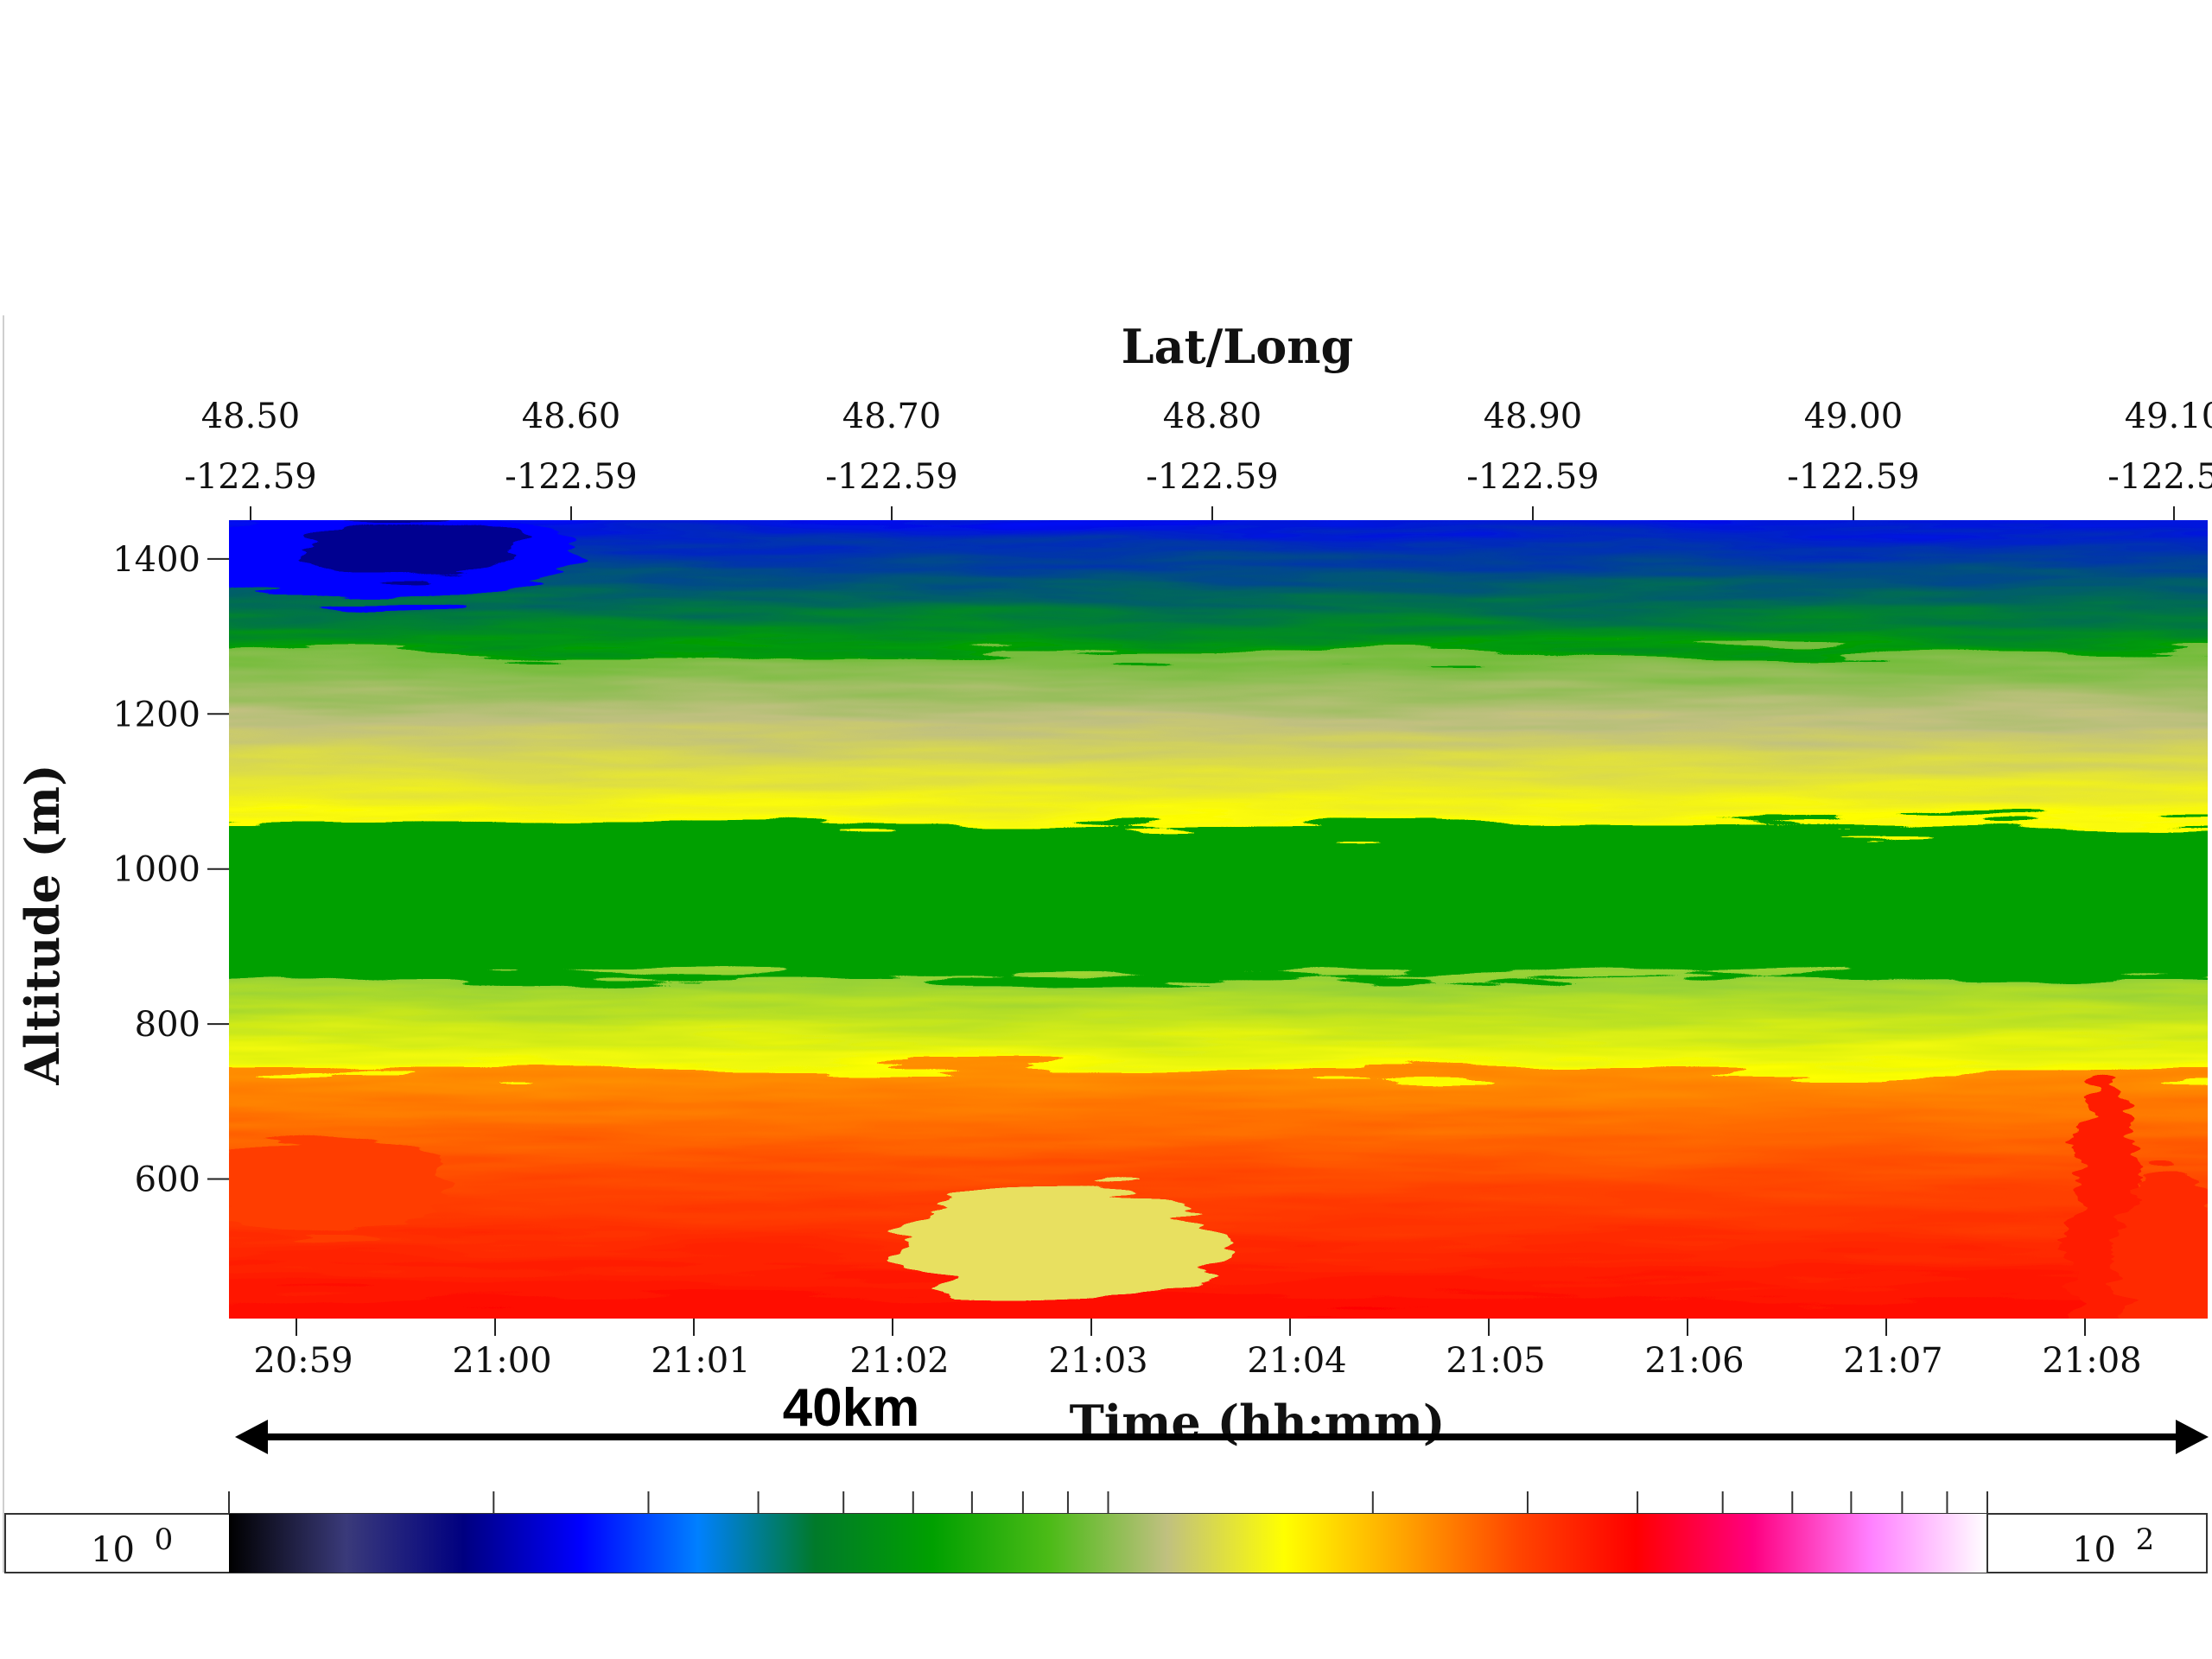 The image size is (2212, 1659). Describe the element at coordinates (251, 1437) in the screenshot. I see `arrow-left-head` at that location.